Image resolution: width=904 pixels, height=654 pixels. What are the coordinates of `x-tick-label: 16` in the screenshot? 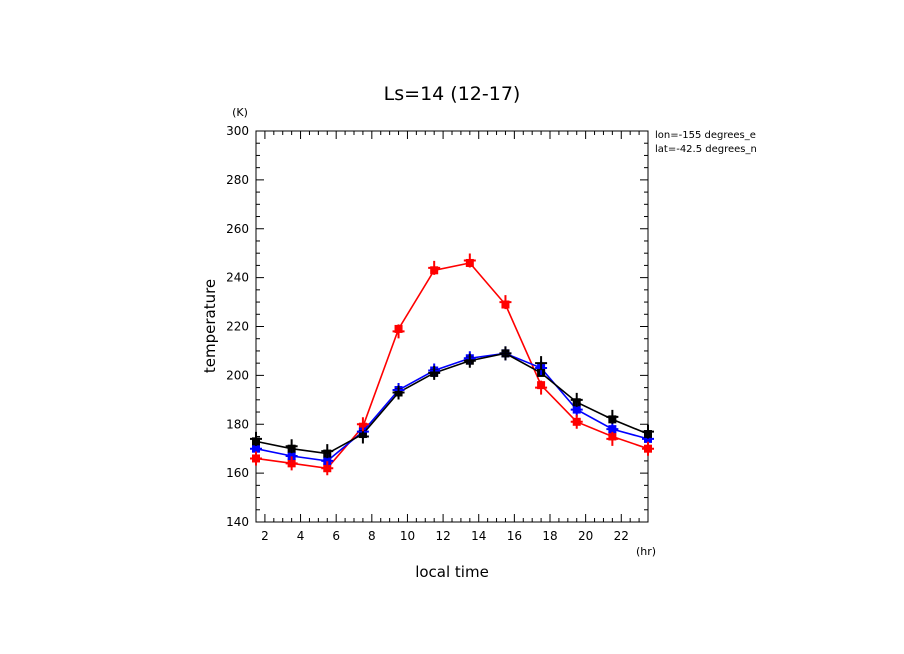 It's located at (514, 536).